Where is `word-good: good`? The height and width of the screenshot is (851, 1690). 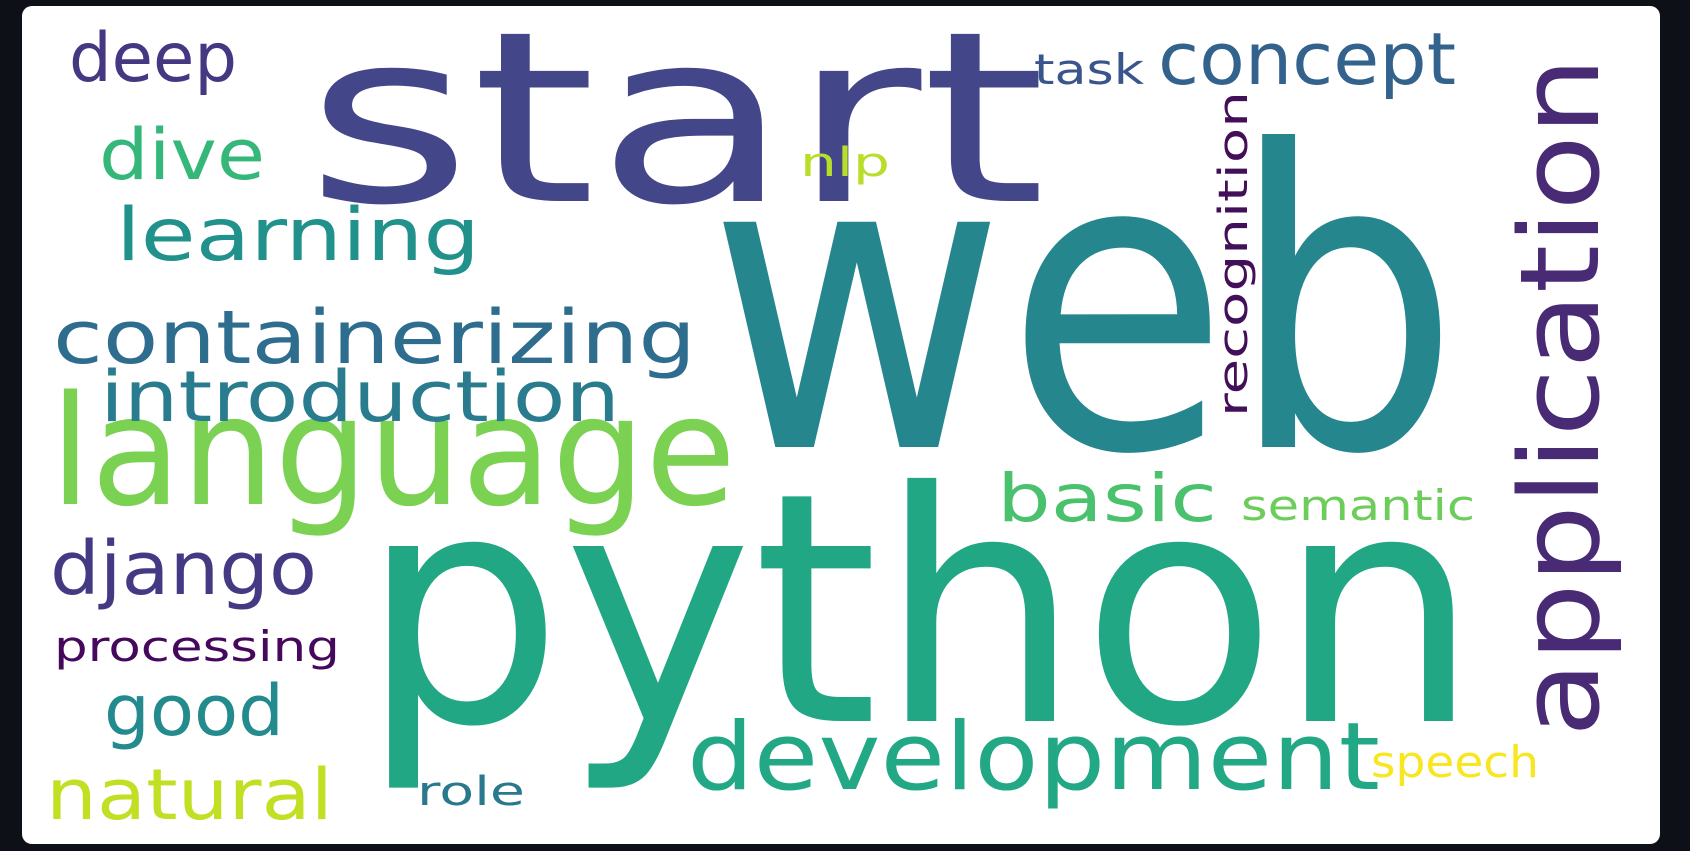 word-good: good is located at coordinates (194, 711).